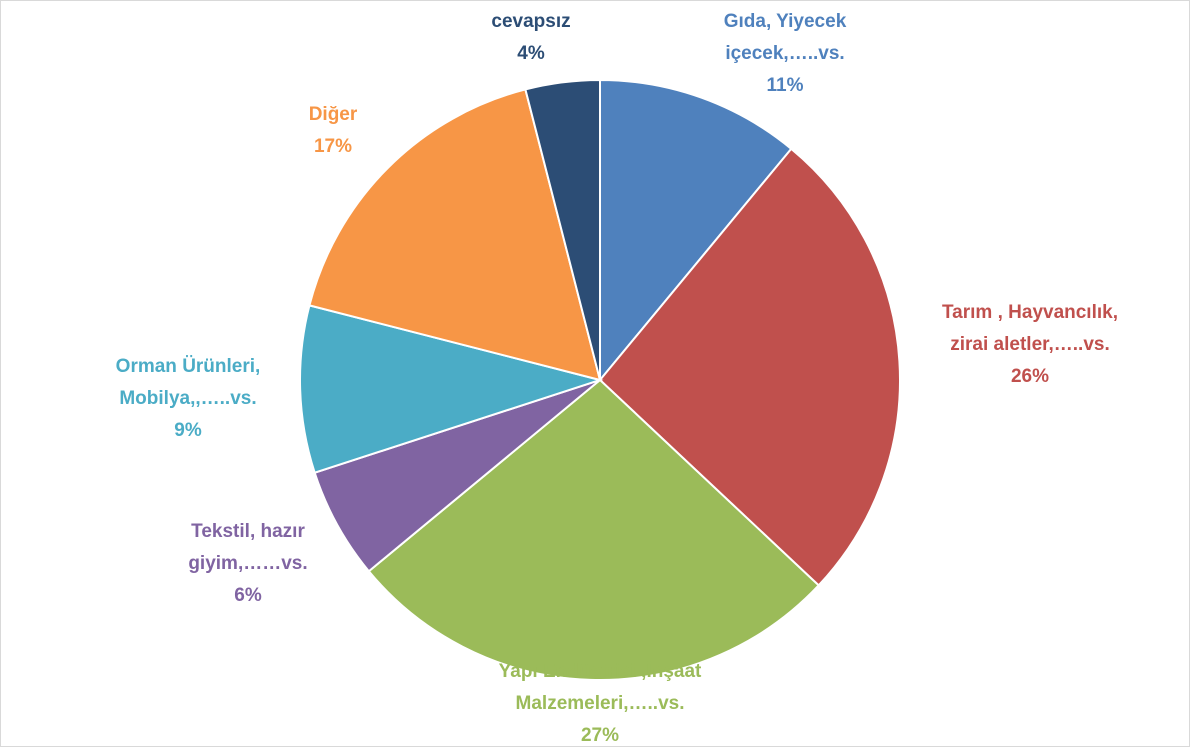 Image resolution: width=1192 pixels, height=749 pixels. I want to click on pie-data-label-7: cevapsız 4%, so click(530, 37).